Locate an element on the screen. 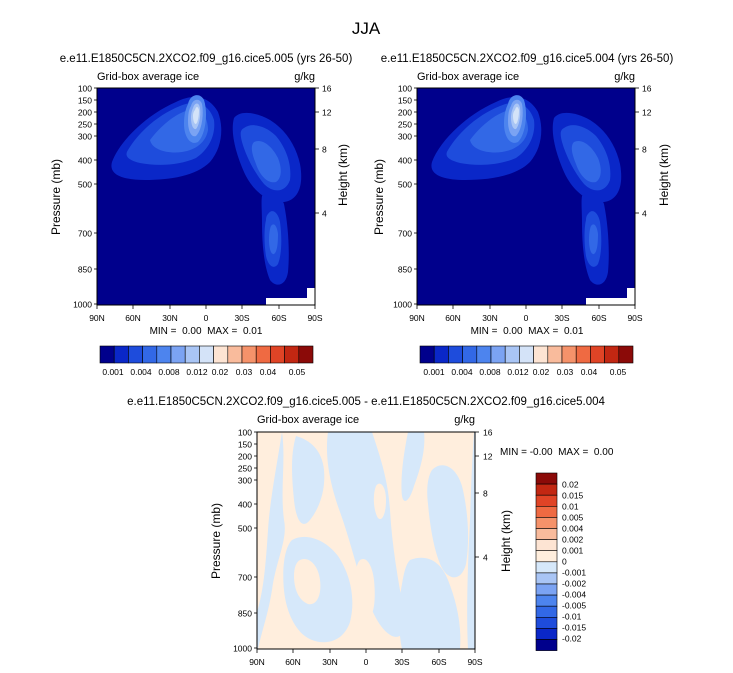 The width and height of the screenshot is (733, 673). panel-2-y-tick: 200 is located at coordinates (405, 113).